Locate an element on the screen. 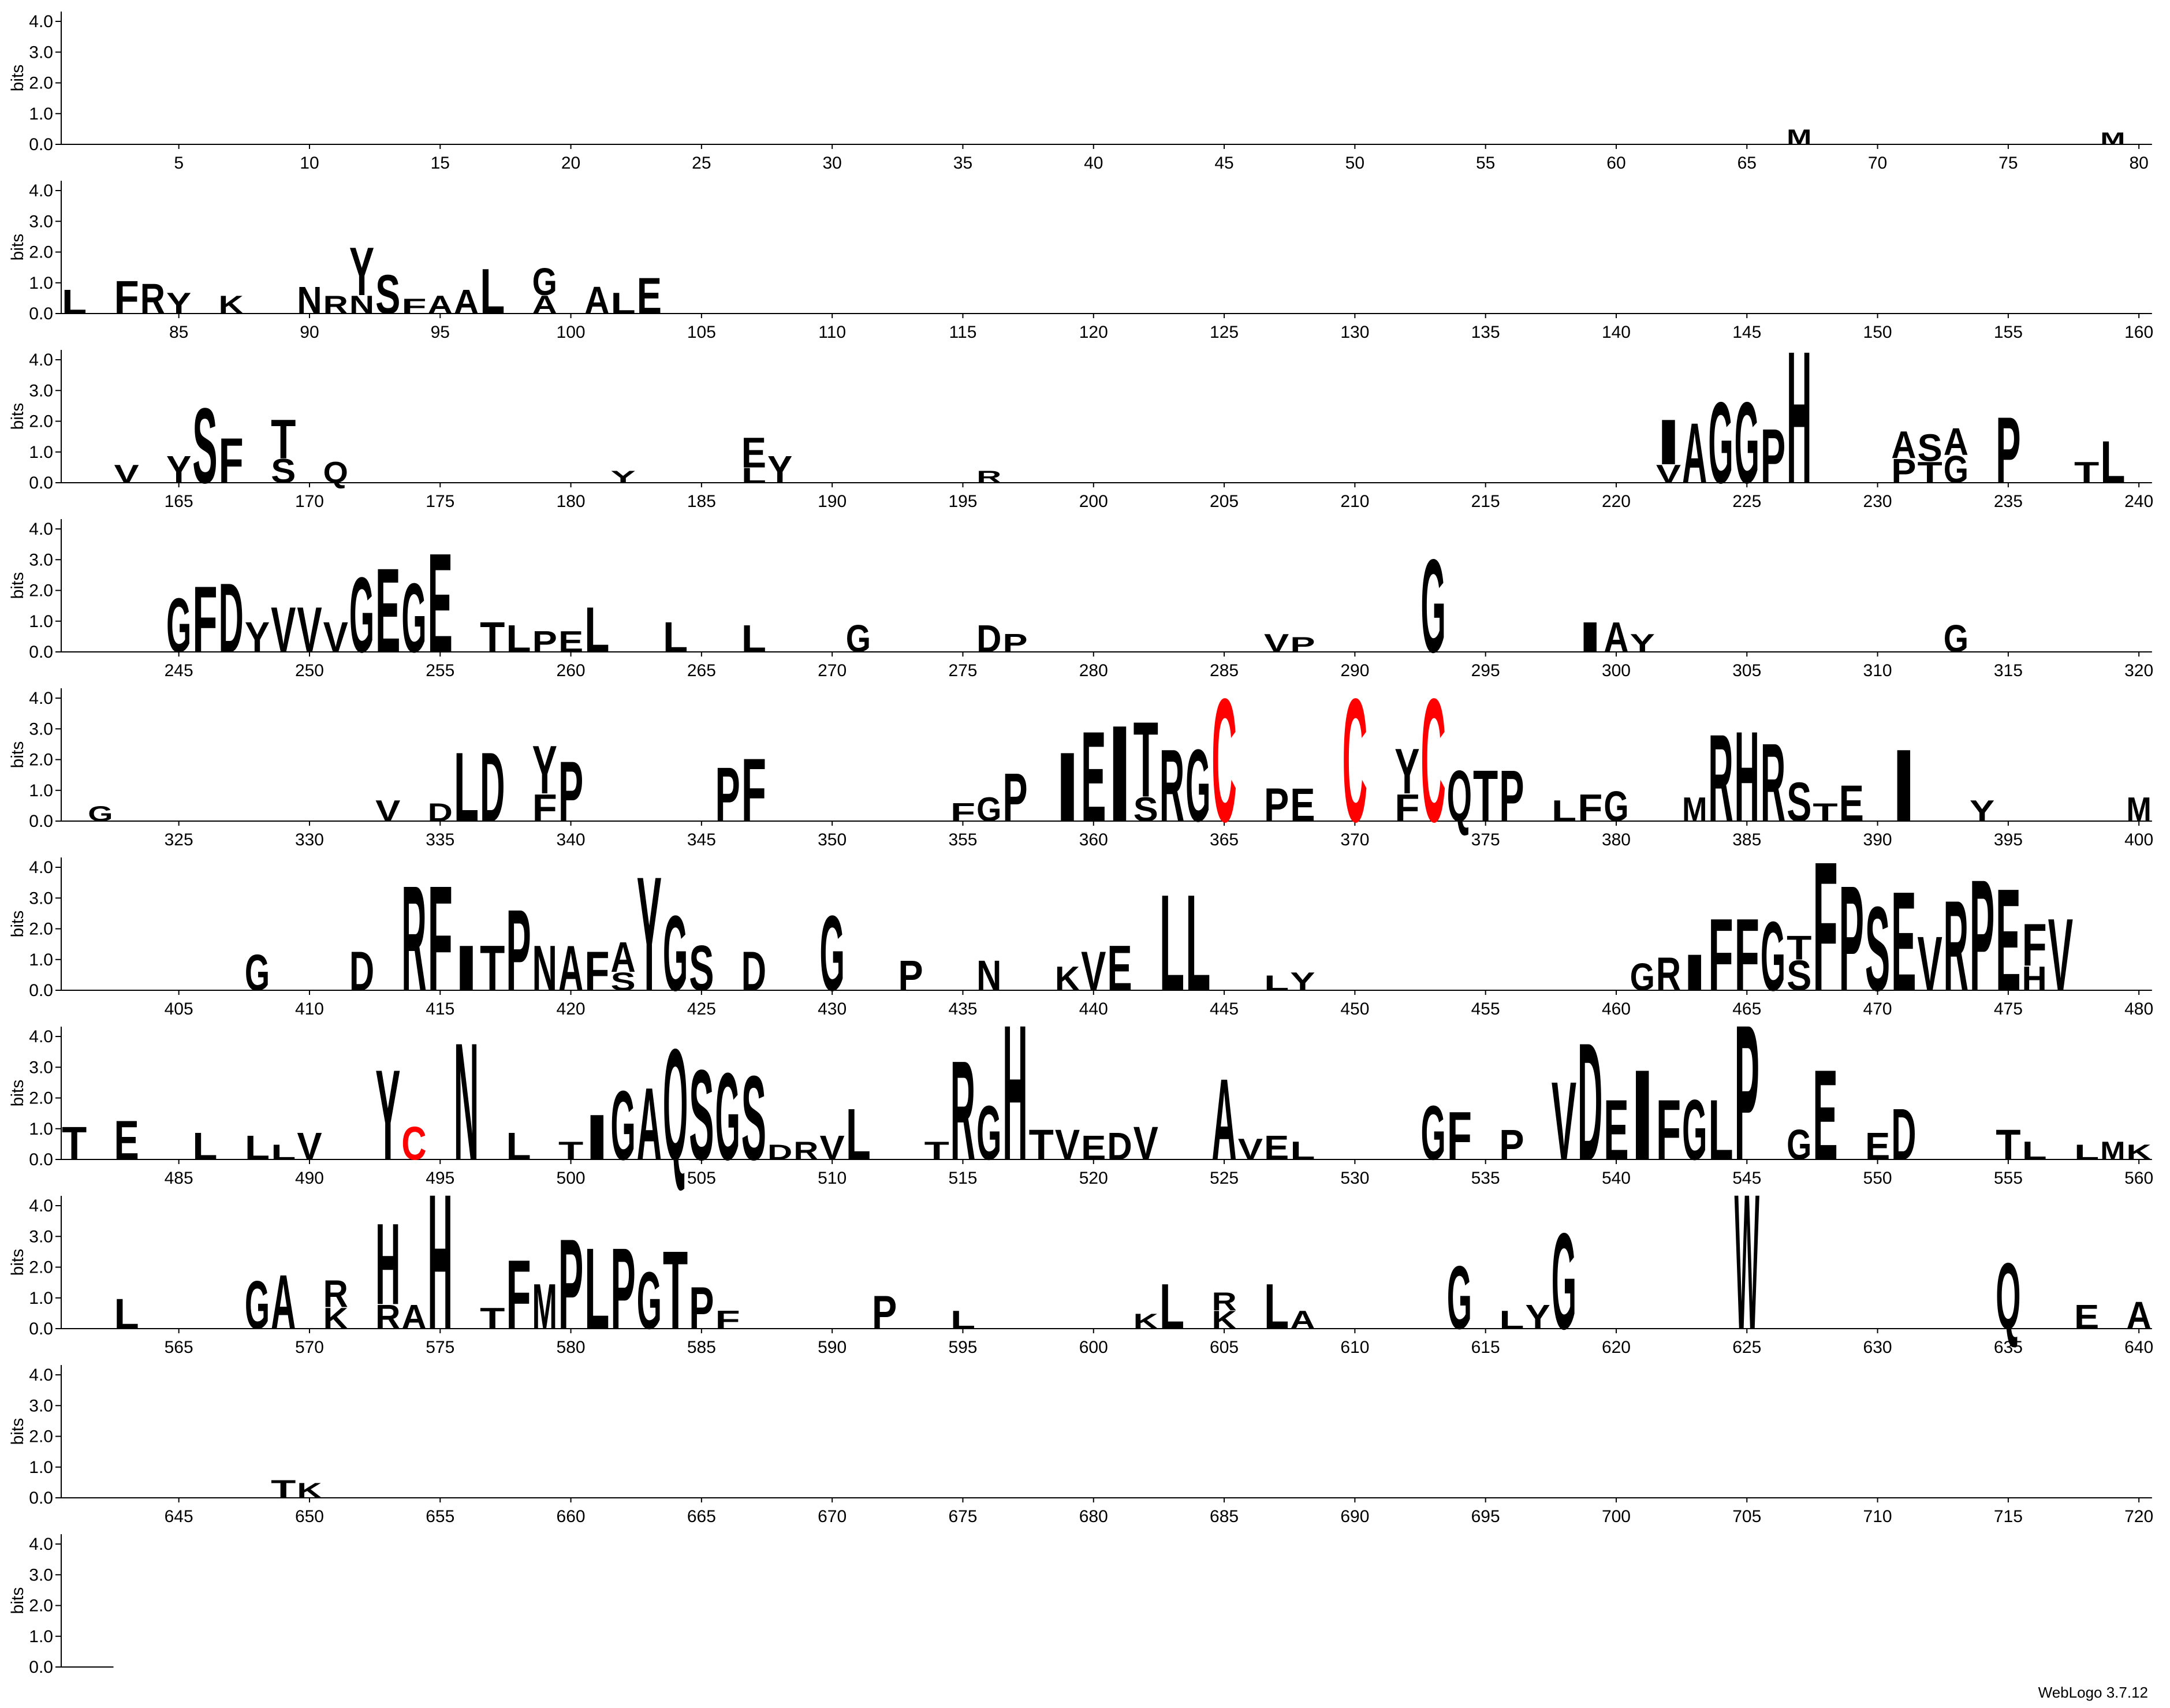 This screenshot has height=1708, width=2170. x-tick-label: 315 is located at coordinates (2008, 670).